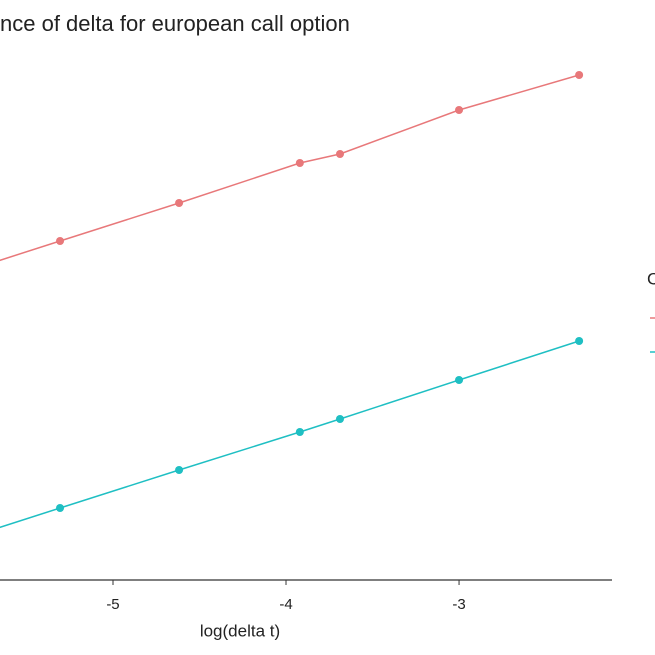 This screenshot has height=655, width=655. I want to click on x-tick-label: -4, so click(285, 604).